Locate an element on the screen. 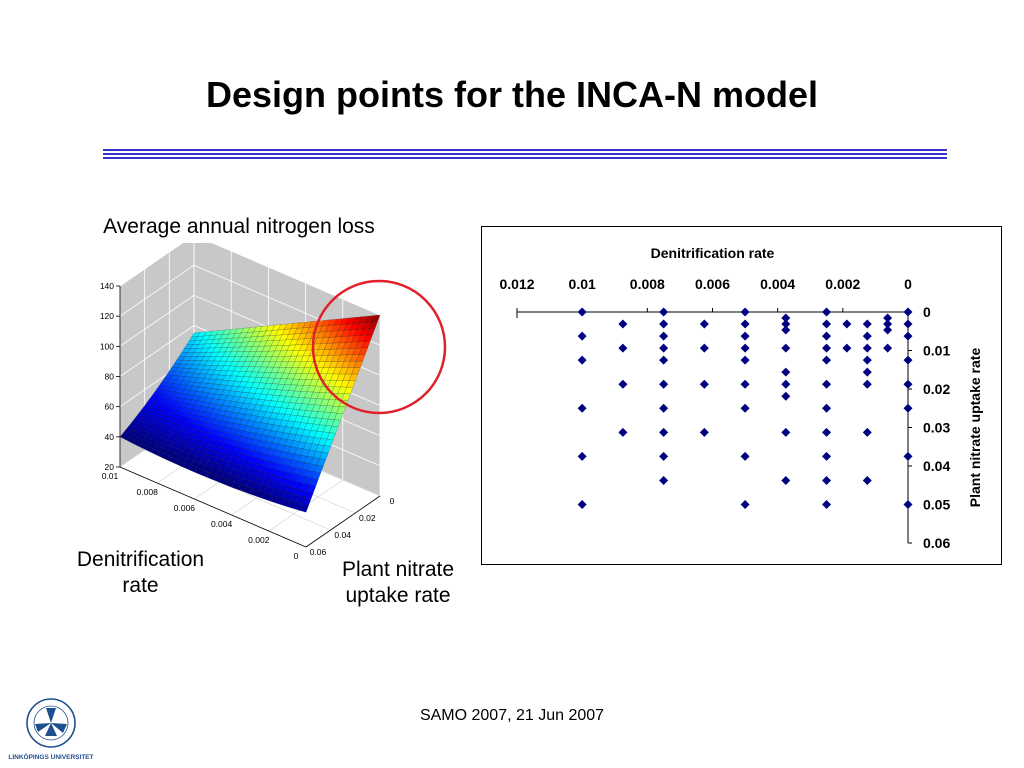 This screenshot has height=768, width=1024. z-tick-label: 80 is located at coordinates (110, 377).